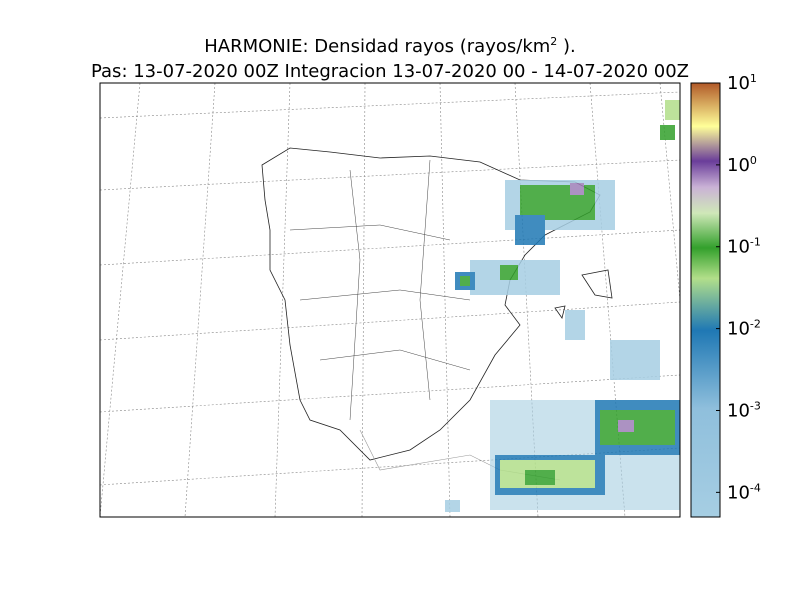 The image size is (800, 600). I want to click on colorbar-tick-label: 10⁻³, so click(744, 410).